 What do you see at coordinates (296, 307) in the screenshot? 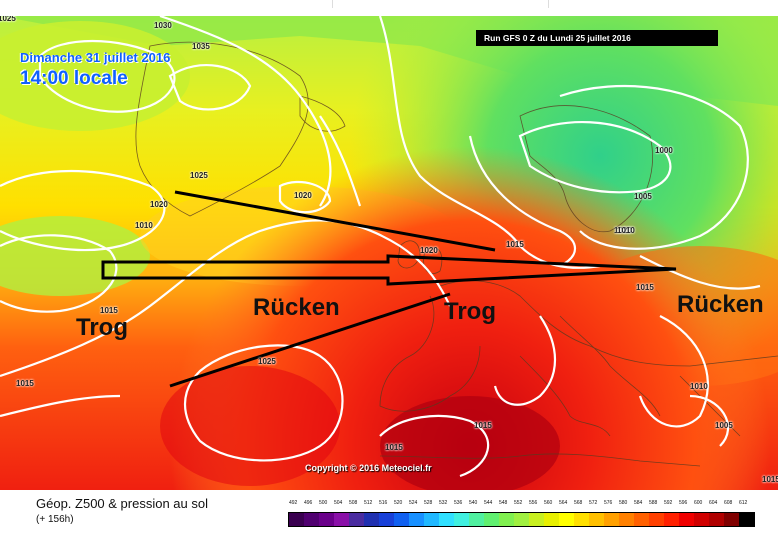
I see `ridge-label-west: Rücken` at bounding box center [296, 307].